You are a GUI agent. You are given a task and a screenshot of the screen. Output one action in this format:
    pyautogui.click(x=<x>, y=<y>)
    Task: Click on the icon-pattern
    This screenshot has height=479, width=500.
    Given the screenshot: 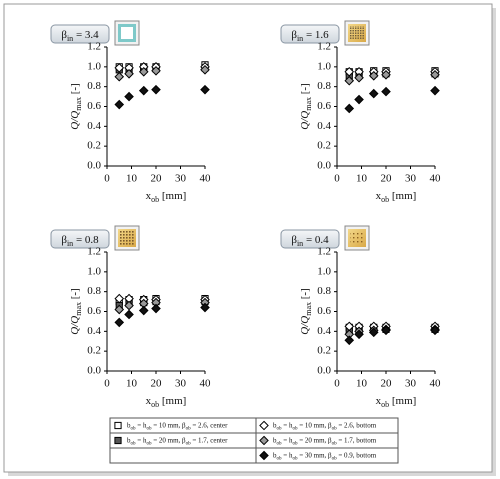 What is the action you would take?
    pyautogui.click(x=357, y=238)
    